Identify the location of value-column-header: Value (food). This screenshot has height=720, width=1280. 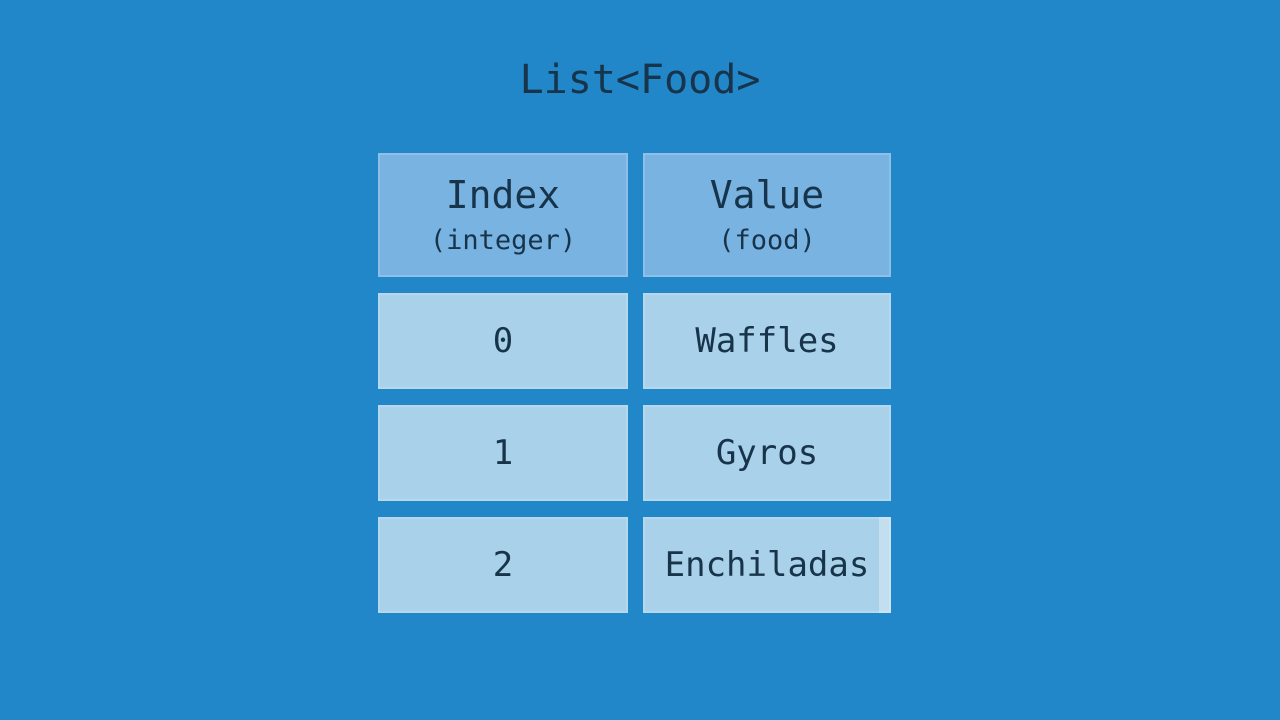
(767, 215).